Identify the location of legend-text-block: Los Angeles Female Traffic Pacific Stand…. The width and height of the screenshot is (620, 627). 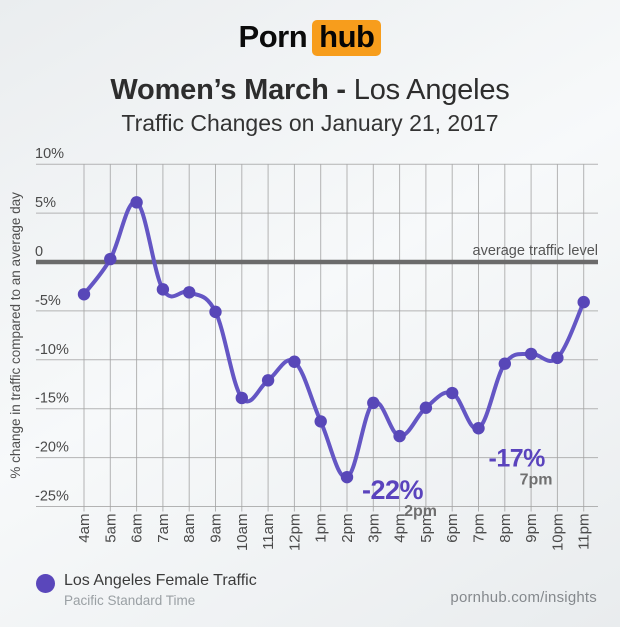
(160, 590).